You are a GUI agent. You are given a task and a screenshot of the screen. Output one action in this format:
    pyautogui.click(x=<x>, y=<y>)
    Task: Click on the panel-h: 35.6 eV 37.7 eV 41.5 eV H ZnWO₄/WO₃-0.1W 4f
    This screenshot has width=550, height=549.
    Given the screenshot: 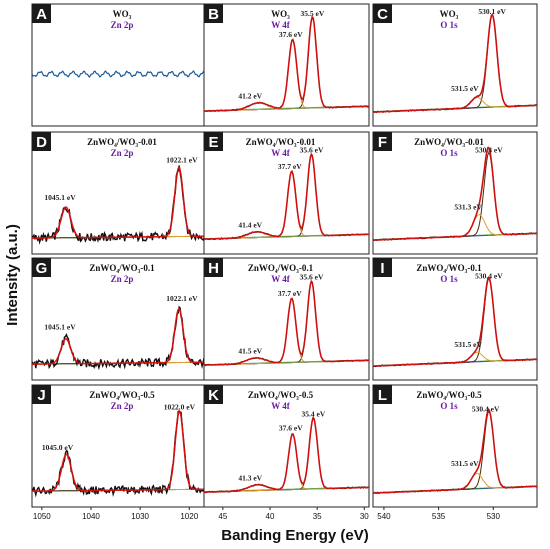 What is the action you would take?
    pyautogui.click(x=286, y=319)
    